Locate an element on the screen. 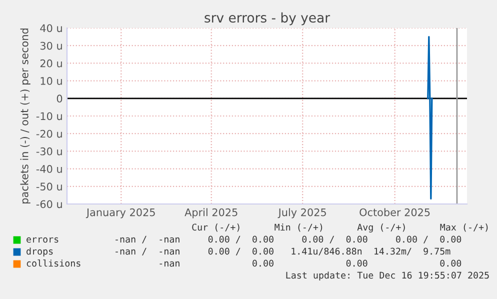 The height and width of the screenshot is (299, 497). legend-label: drops is located at coordinates (39, 252).